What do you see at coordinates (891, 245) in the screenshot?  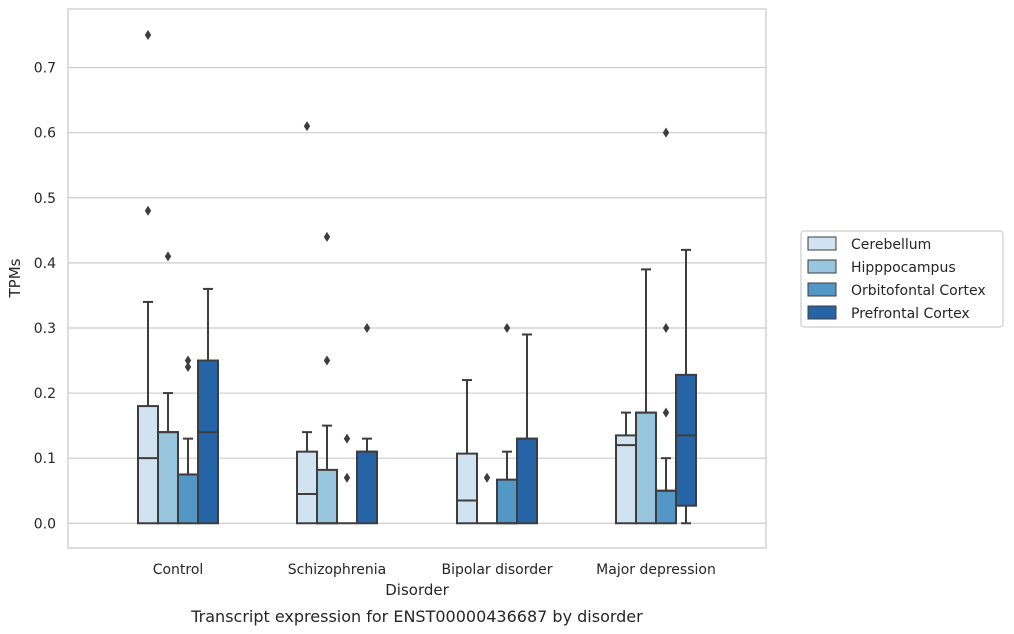 I see `legend-entry: Cerebellum` at bounding box center [891, 245].